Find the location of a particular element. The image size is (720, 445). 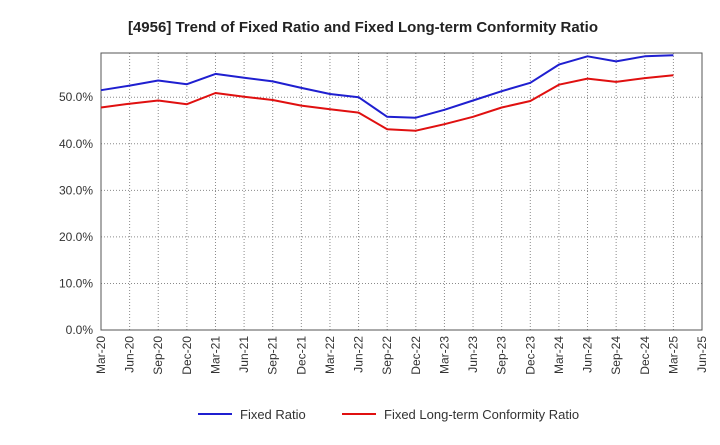

x-tick-label: Mar-21 is located at coordinates (215, 355).